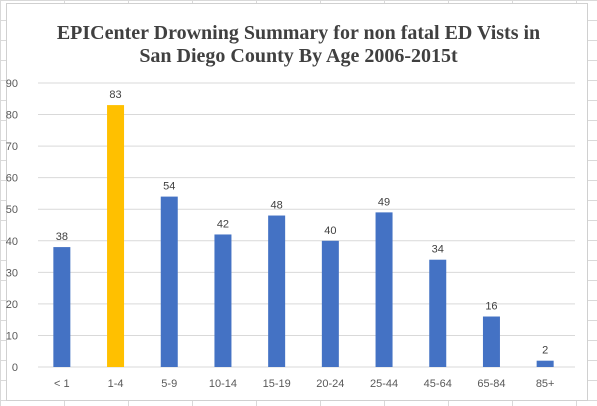 This screenshot has height=406, width=597. I want to click on chart-title-line-2: San Diego County By Age 2006-2015t, so click(298, 56).